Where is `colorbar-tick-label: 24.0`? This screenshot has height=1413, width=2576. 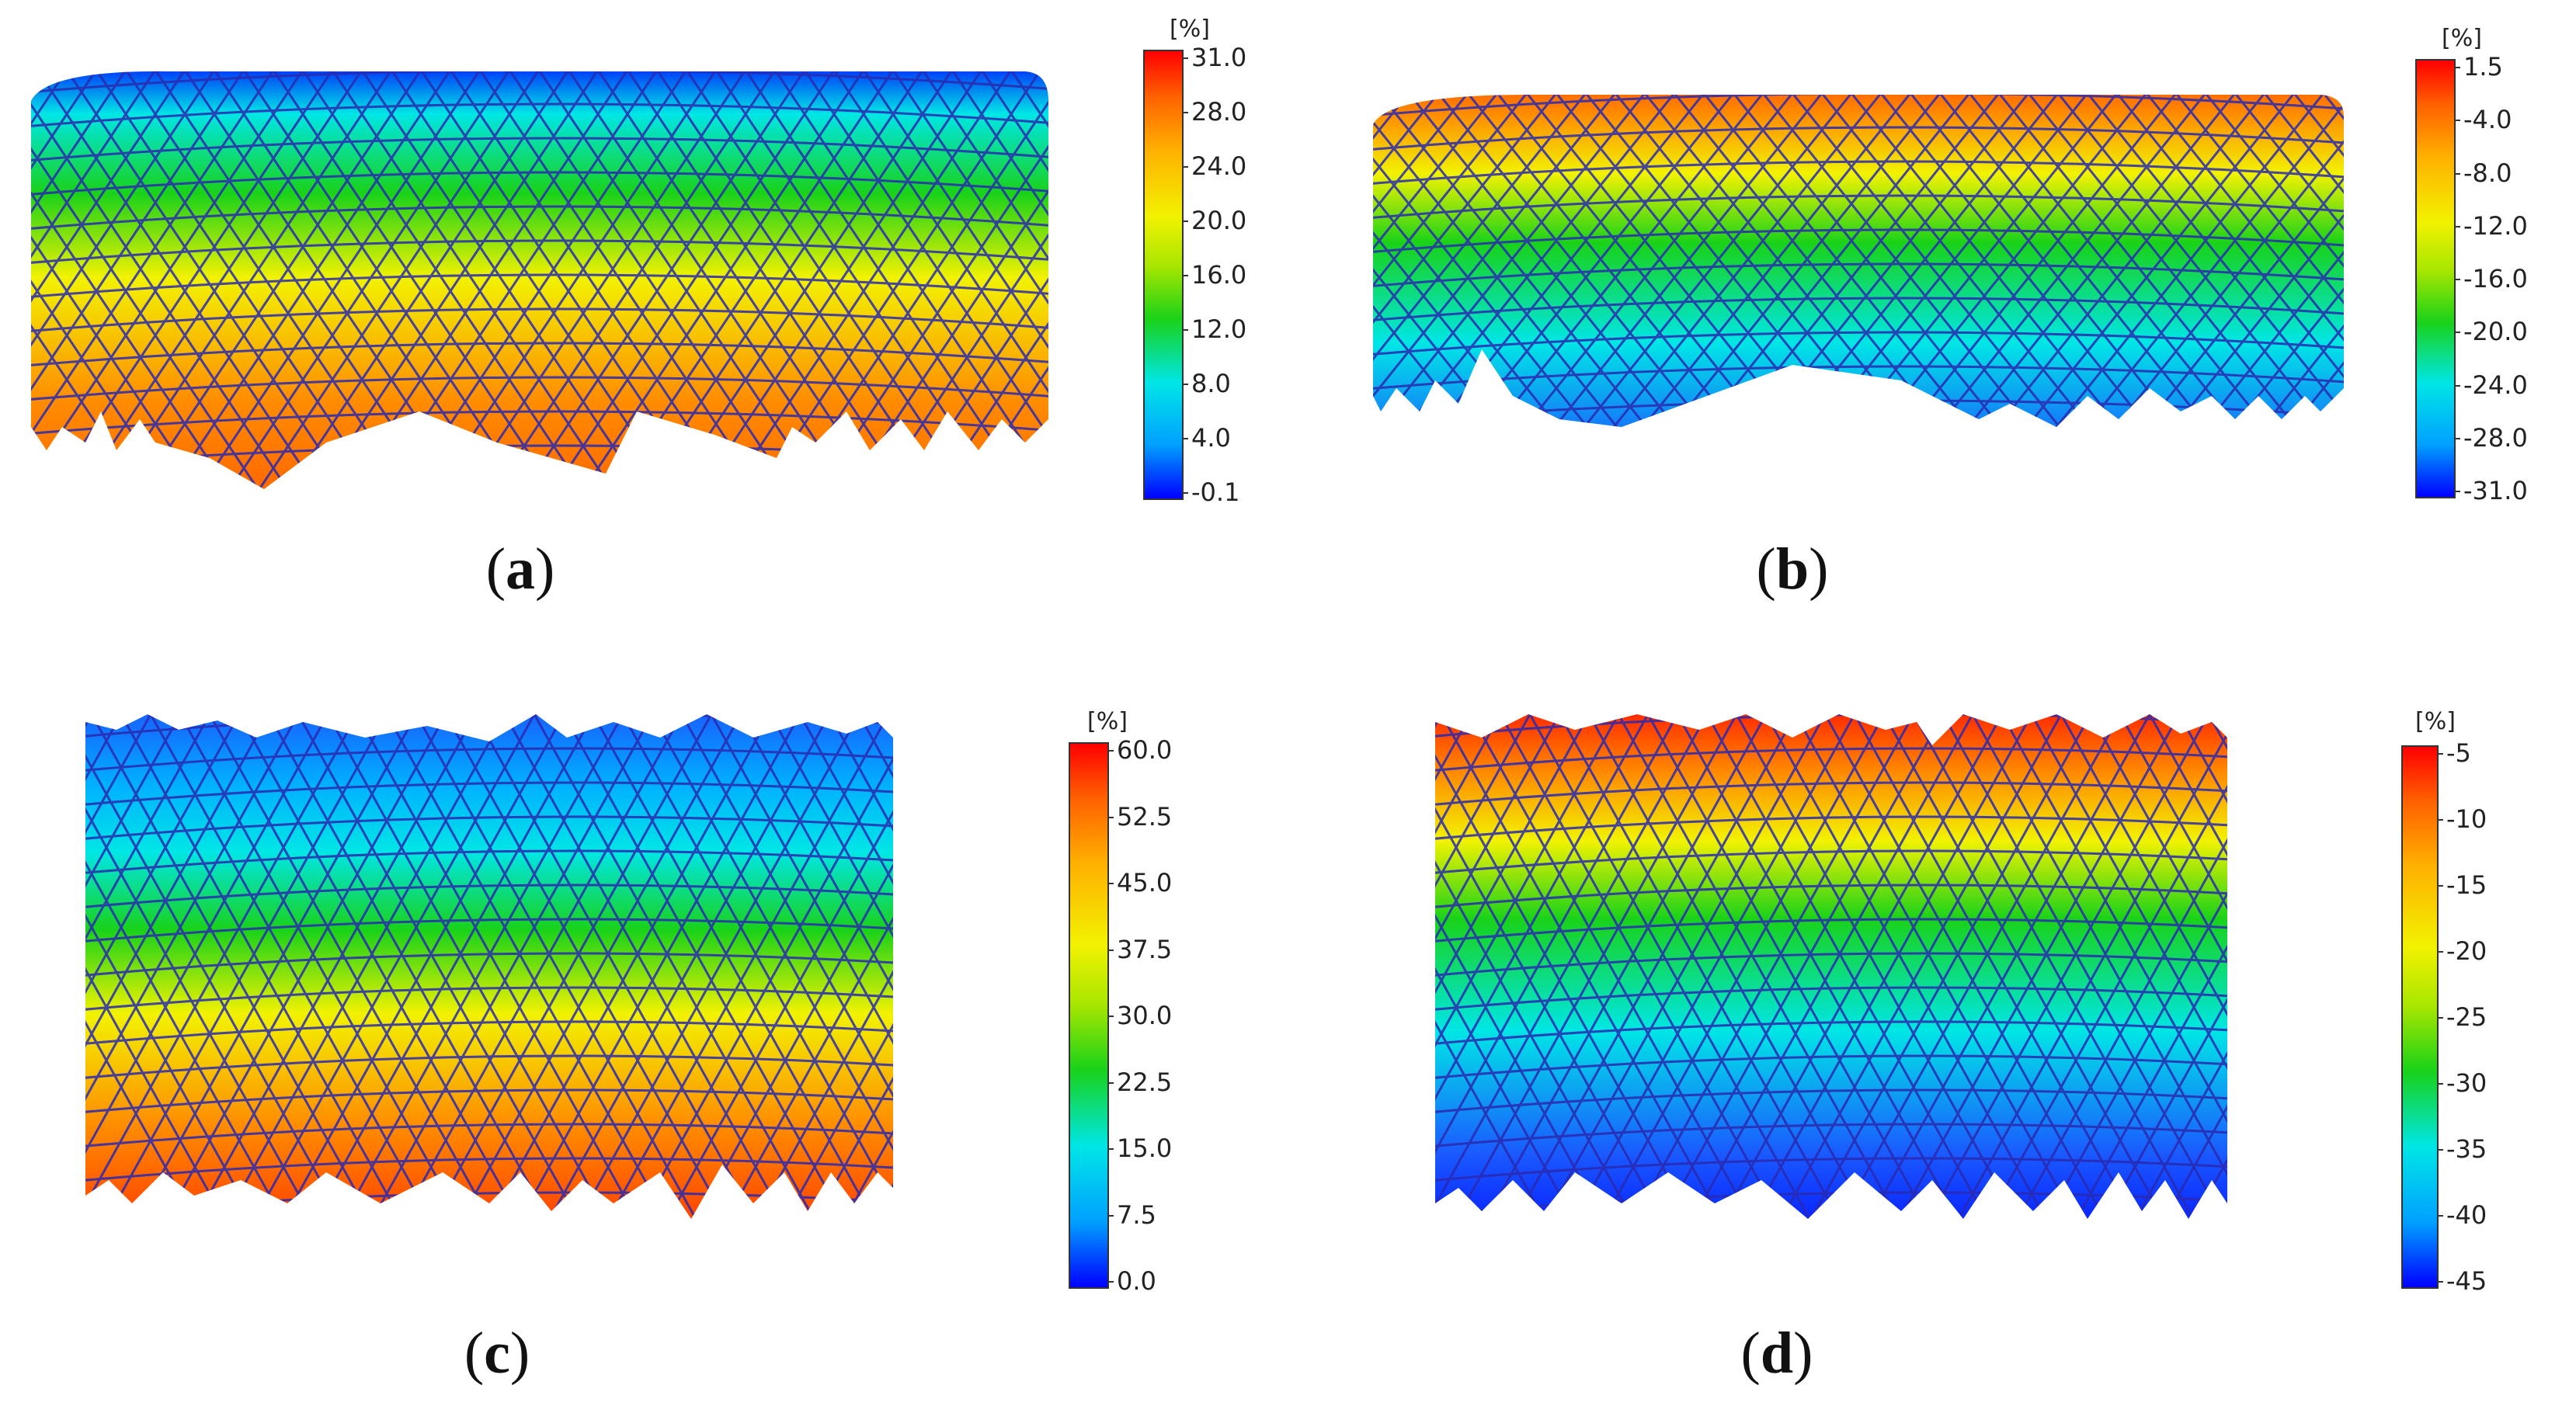
colorbar-tick-label: 24.0 is located at coordinates (1219, 166).